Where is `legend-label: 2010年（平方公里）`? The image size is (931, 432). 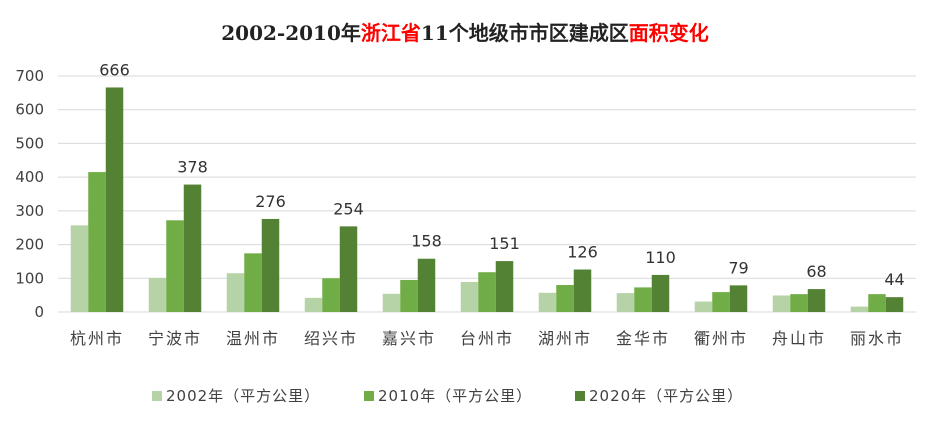 legend-label: 2010年（平方公里） is located at coordinates (455, 396).